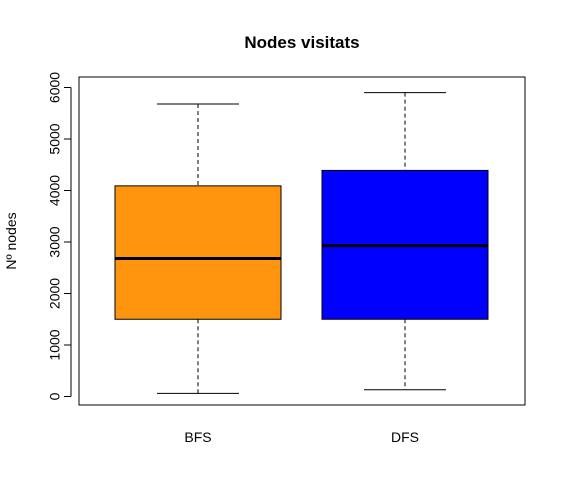  I want to click on chart-title: Nodes visitats, so click(301, 42).